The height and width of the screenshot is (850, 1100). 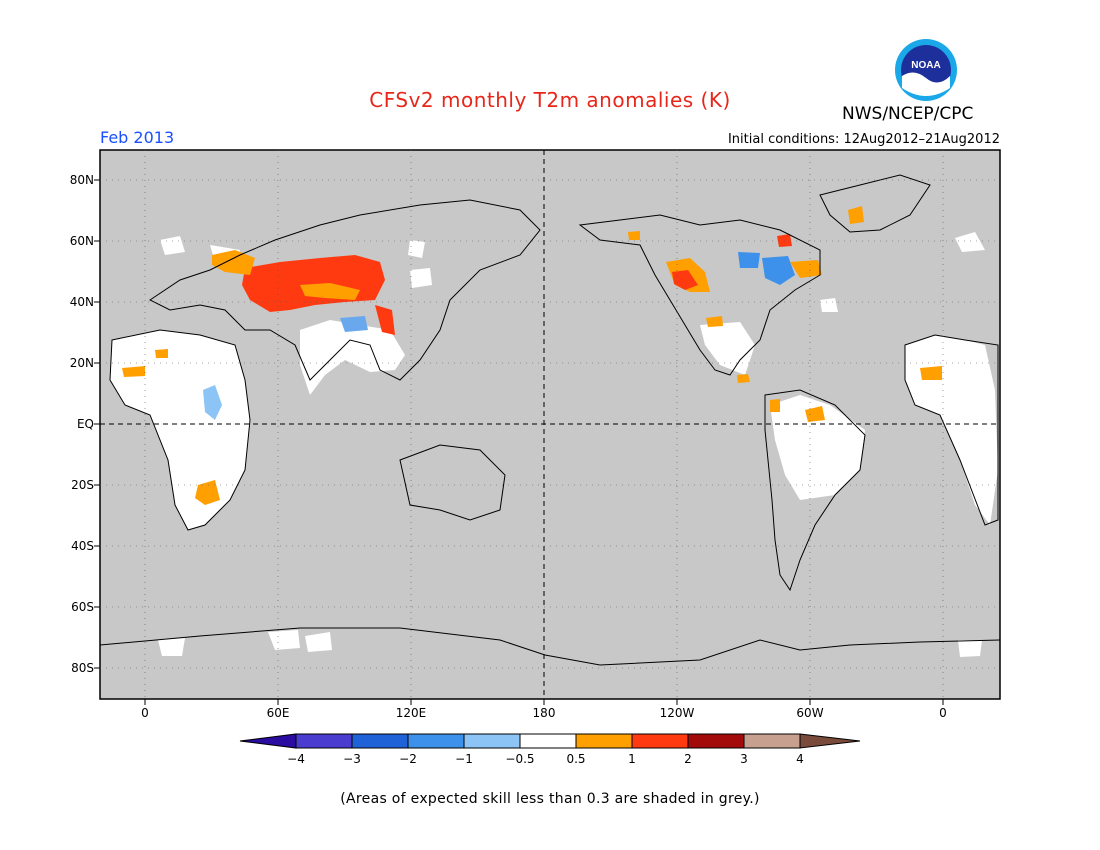 I want to click on lat-label: 80N, so click(x=81, y=180).